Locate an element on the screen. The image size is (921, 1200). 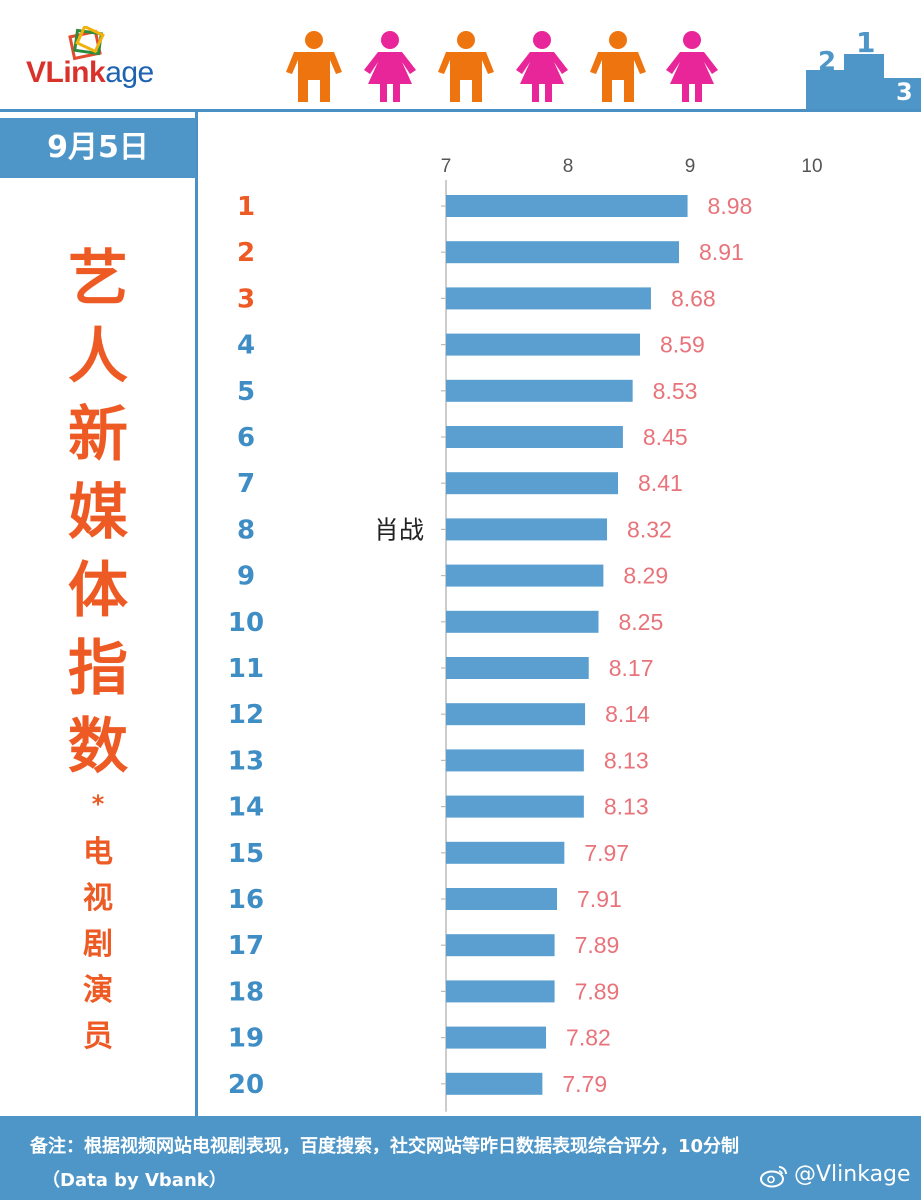
value-label: 8.32 is located at coordinates (649, 529).